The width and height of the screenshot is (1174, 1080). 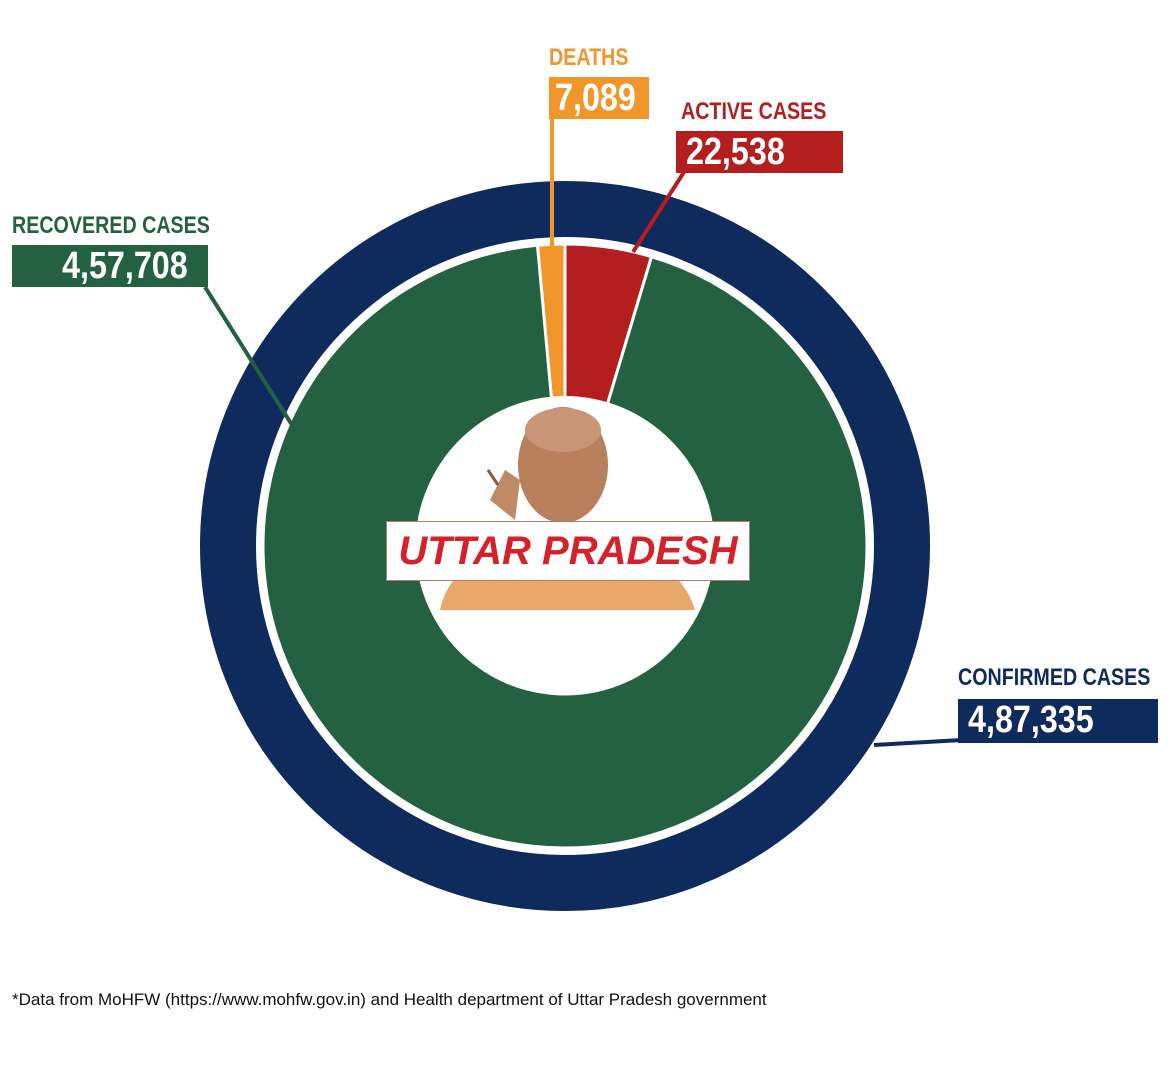 What do you see at coordinates (599, 98) in the screenshot?
I see `deaths-value: 7,089` at bounding box center [599, 98].